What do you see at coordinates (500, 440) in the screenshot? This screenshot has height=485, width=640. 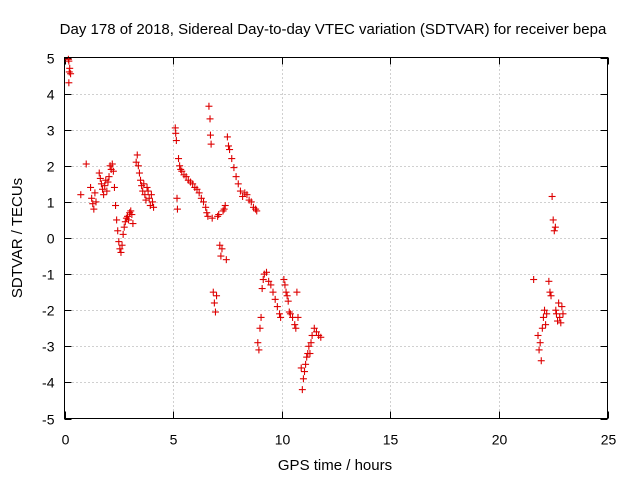 I see `x-tick-label: 20` at bounding box center [500, 440].